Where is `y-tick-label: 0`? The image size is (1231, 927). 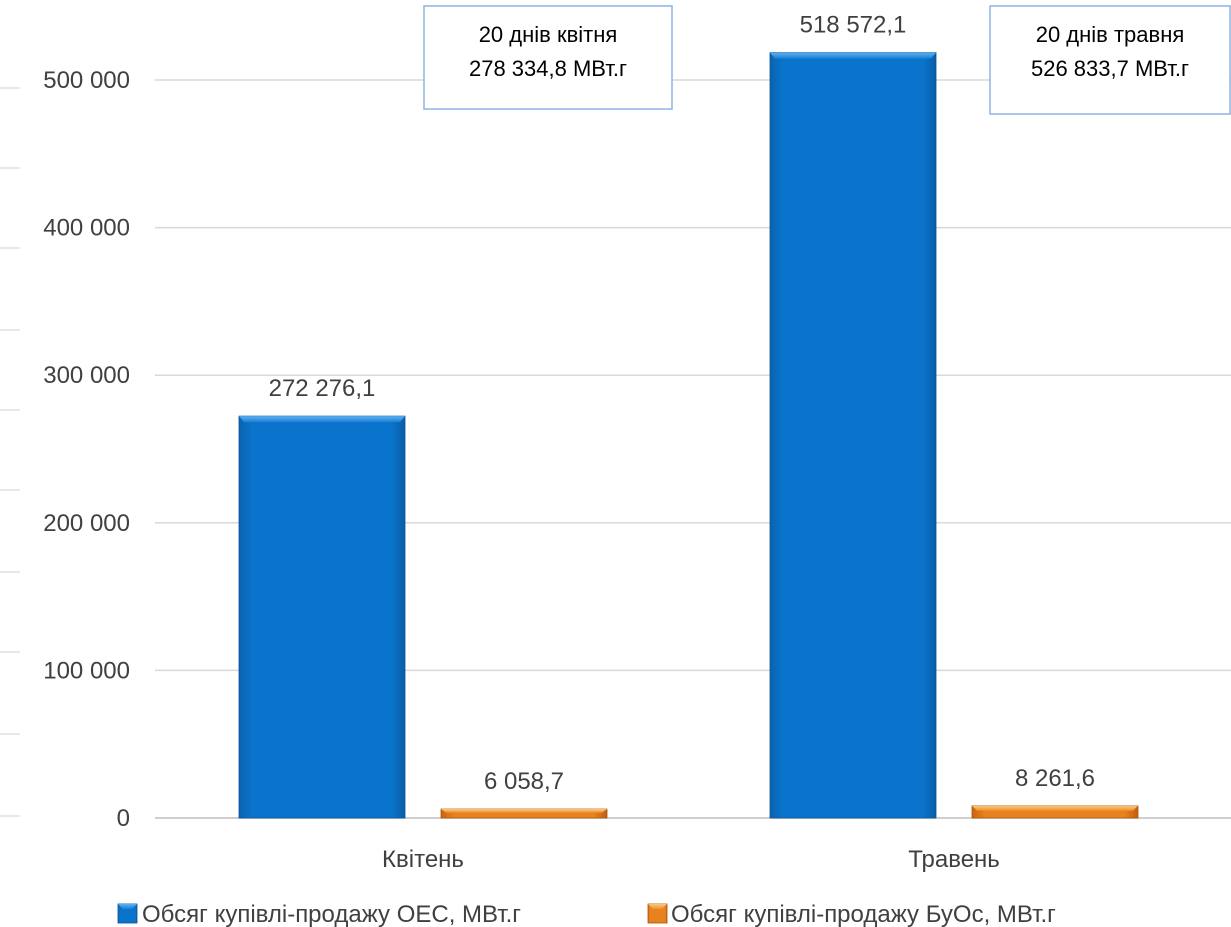
y-tick-label: 0 is located at coordinates (123, 818).